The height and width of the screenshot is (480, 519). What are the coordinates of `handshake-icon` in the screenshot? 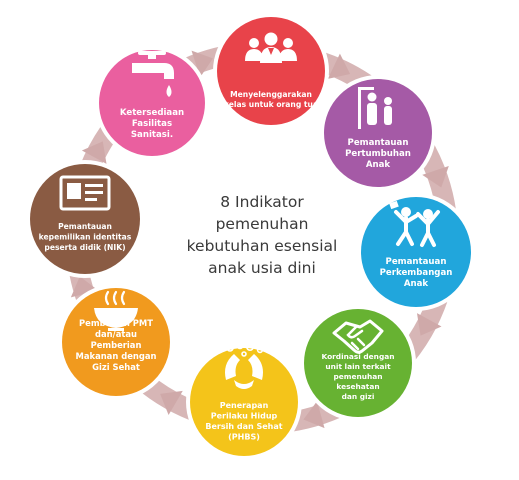 It's located at (358, 336).